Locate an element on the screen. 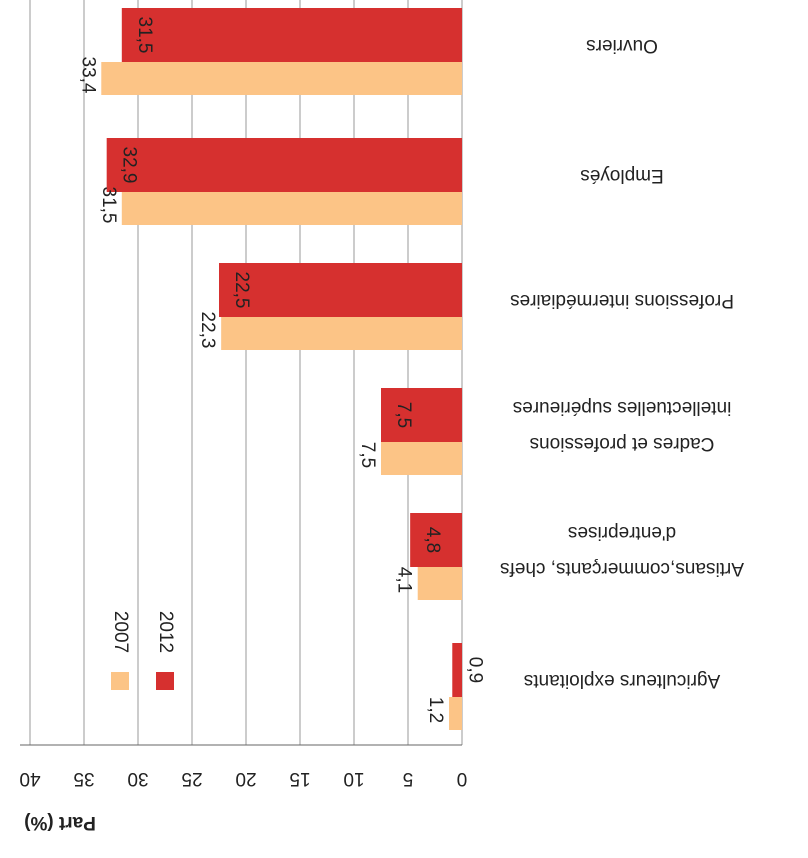 Image resolution: width=808 pixels, height=858 pixels. data-label: 22,5 is located at coordinates (241, 290).